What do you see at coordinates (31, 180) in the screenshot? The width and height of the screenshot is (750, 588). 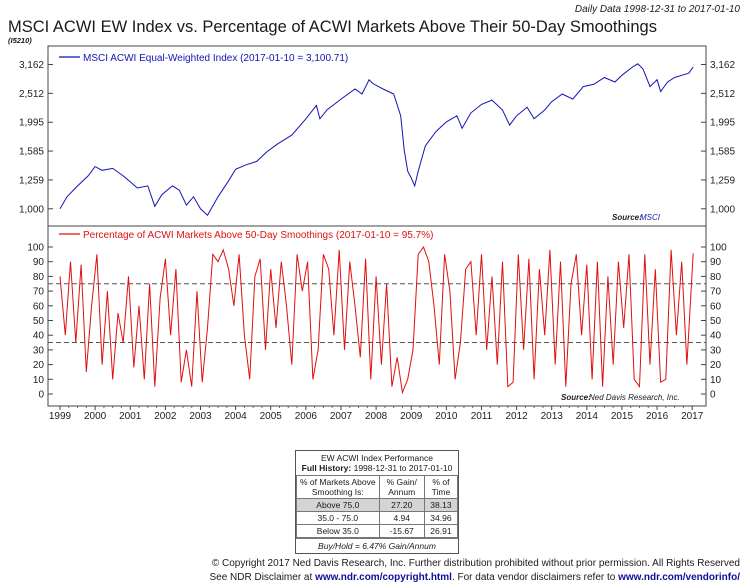 I see `y-tick-label-left: 1,259` at bounding box center [31, 180].